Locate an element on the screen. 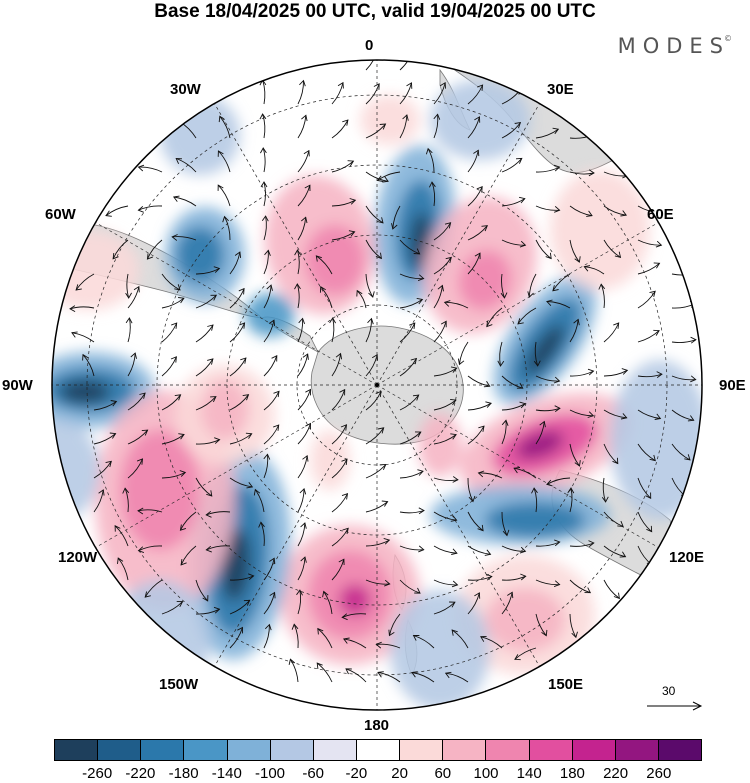  meridian-line is located at coordinates (236, 466).